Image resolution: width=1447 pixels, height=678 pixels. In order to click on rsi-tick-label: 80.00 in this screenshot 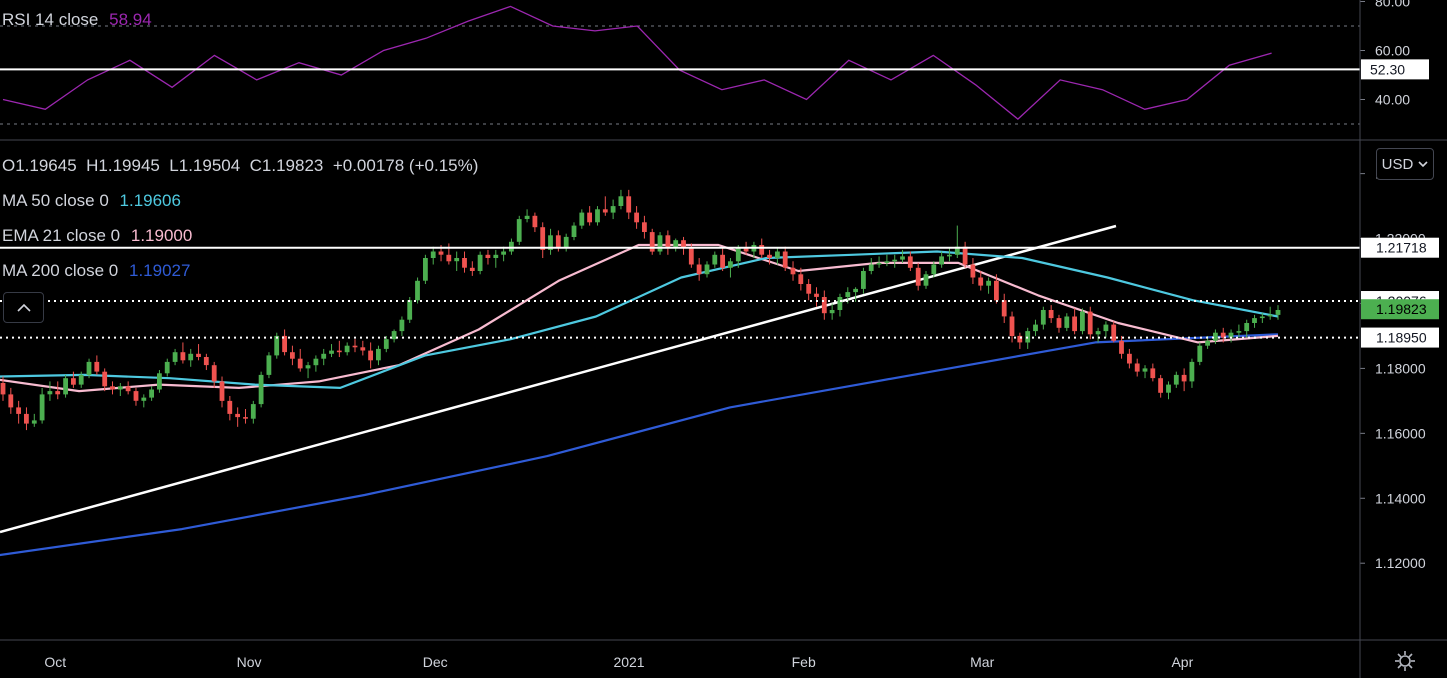, I will do `click(1392, 5)`.